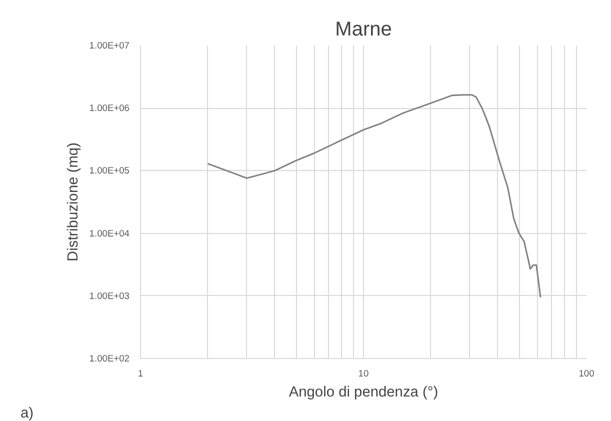 This screenshot has width=611, height=421. I want to click on y-tick-label: 1.00E+07, so click(109, 45).